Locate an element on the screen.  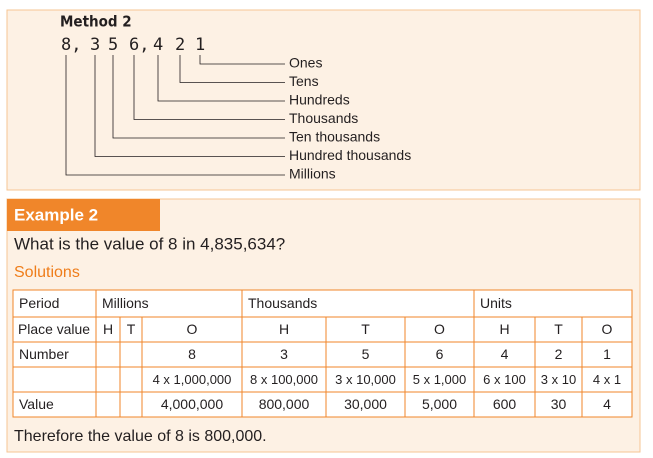
table-text: 3 x 10 is located at coordinates (558, 379).